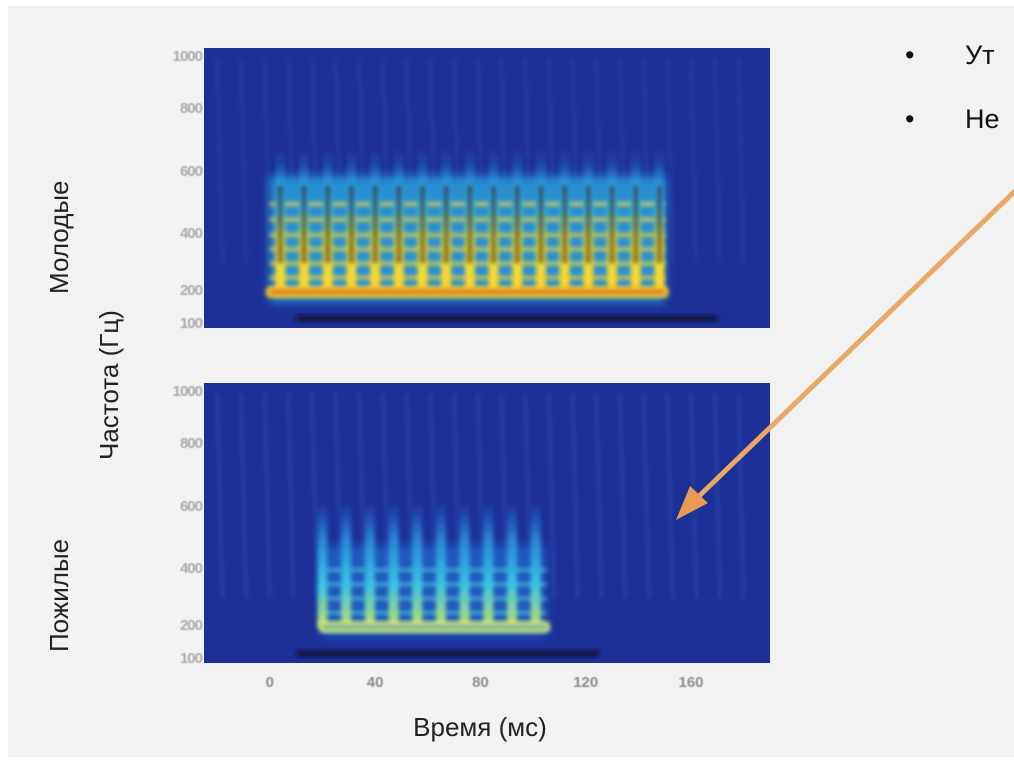  Describe the element at coordinates (692, 503) in the screenshot. I see `arrow-head` at that location.